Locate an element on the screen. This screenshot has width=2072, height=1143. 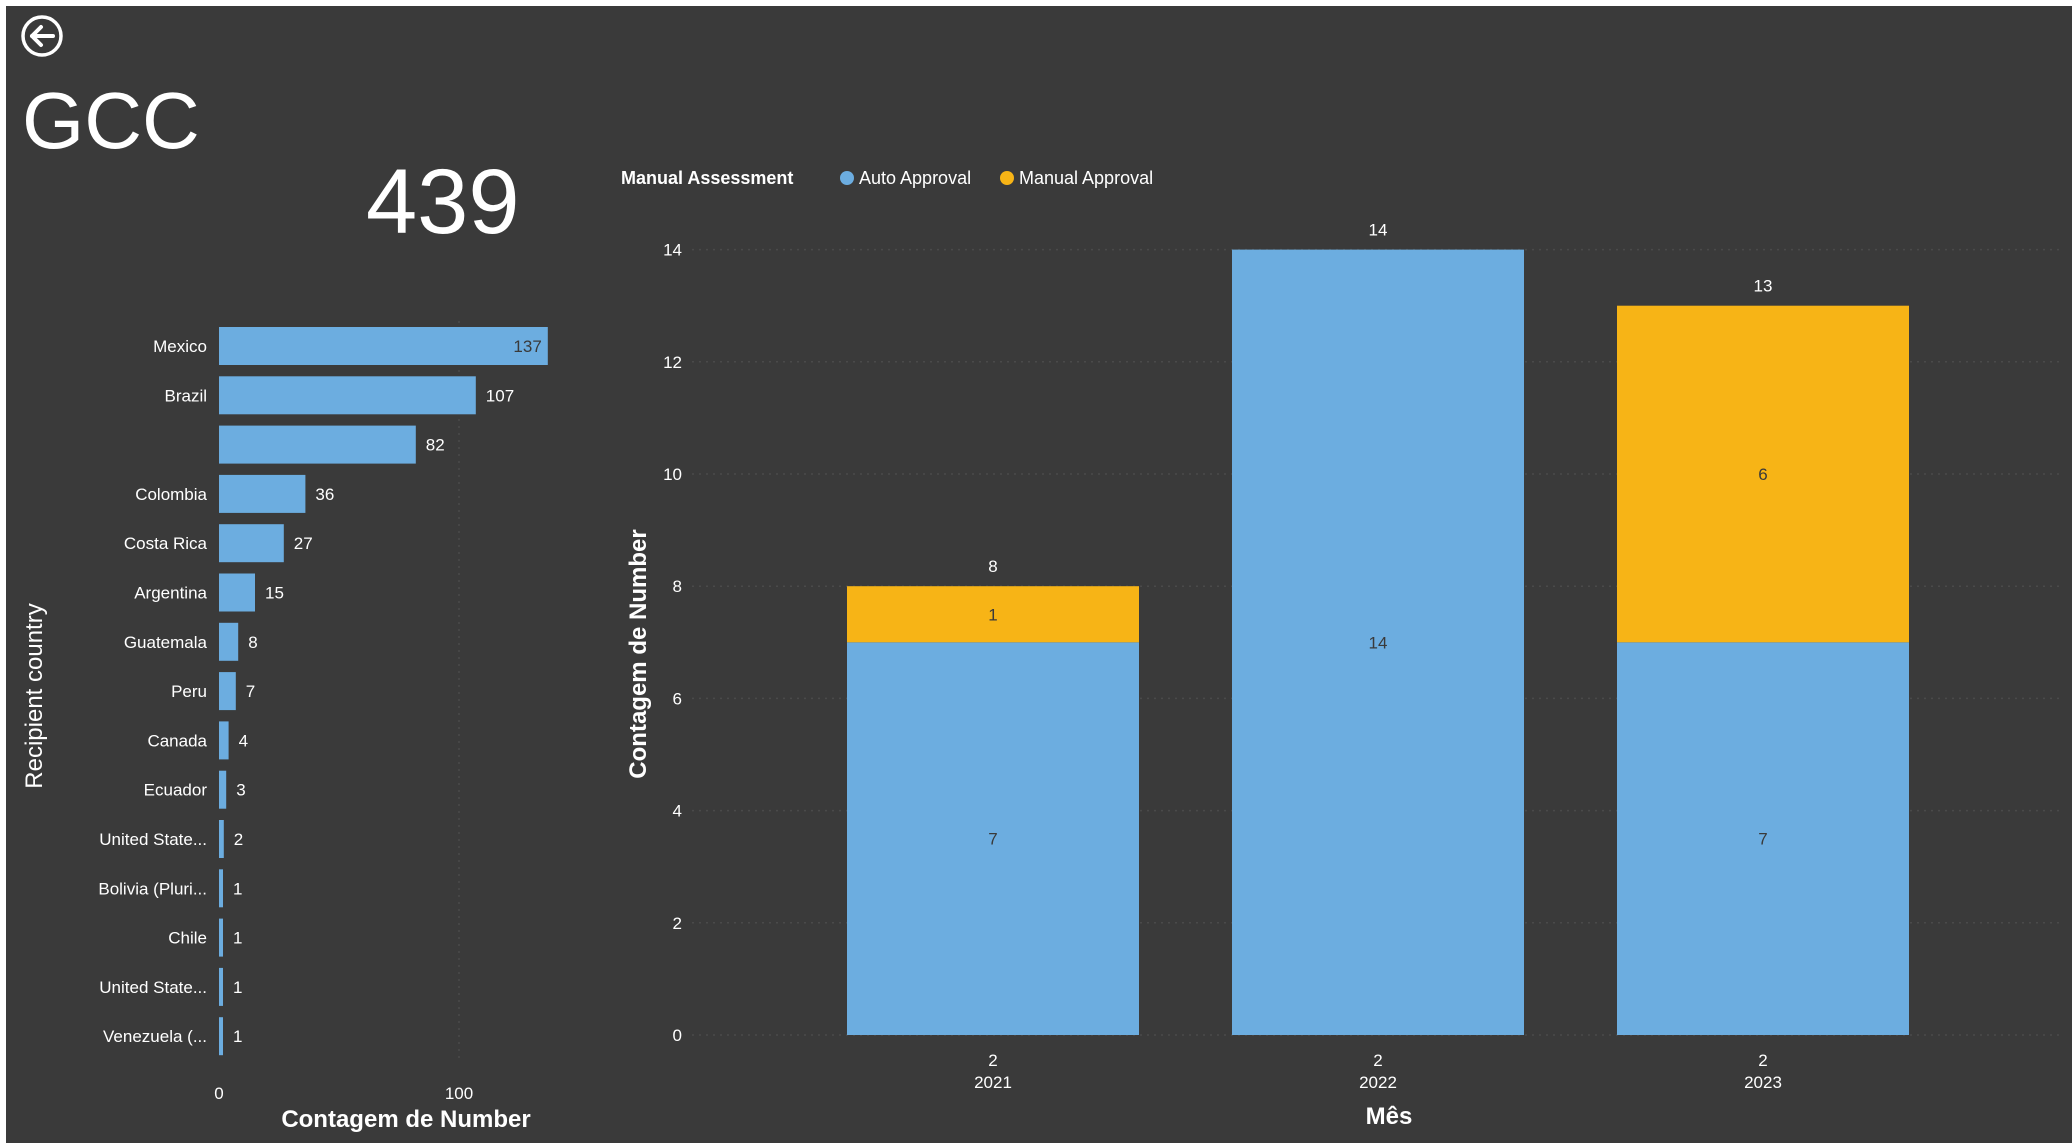
category-label: Brazil is located at coordinates (185, 395).